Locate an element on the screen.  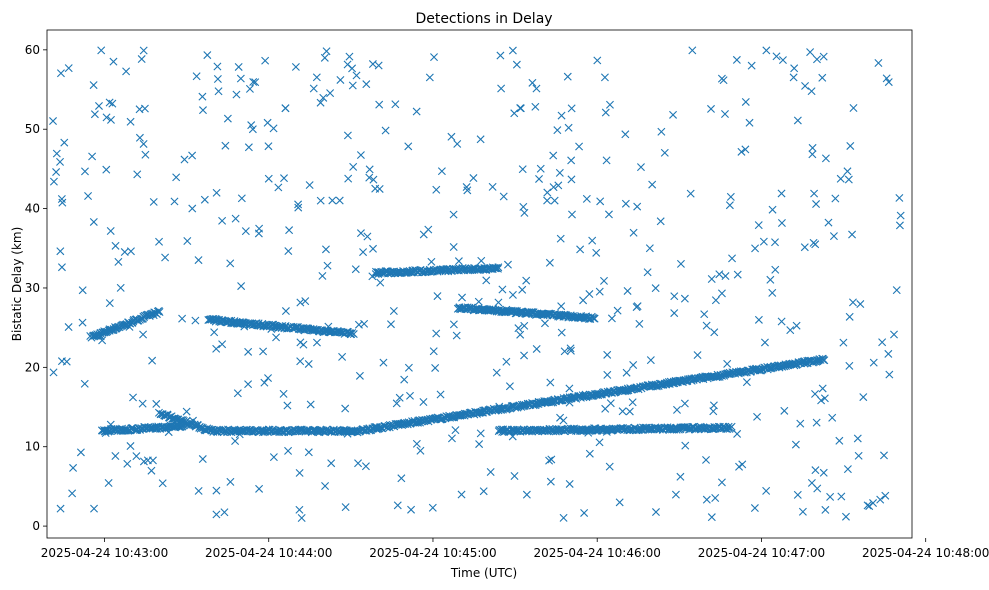
y-tick-label: 60 is located at coordinates (32, 50).